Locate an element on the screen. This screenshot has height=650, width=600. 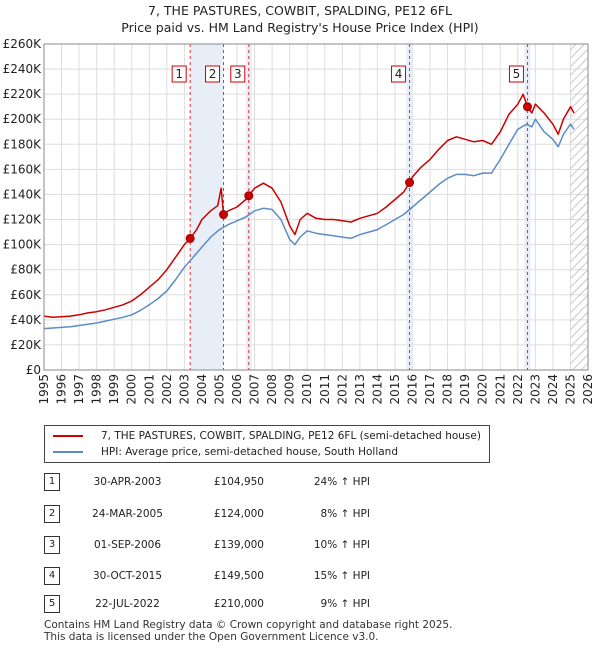
x-tick-label: 2022 is located at coordinates (518, 389).